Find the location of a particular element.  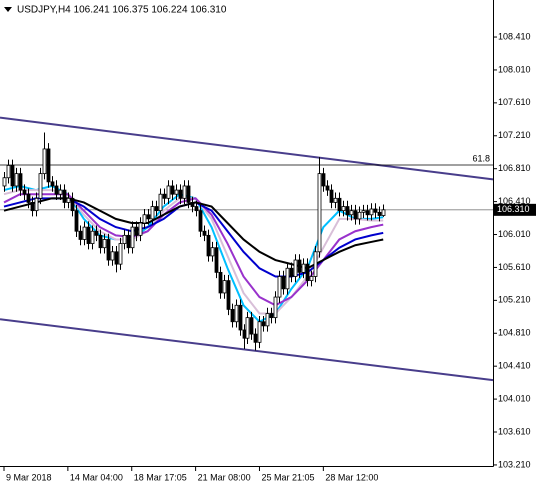

y-tick-label: 105.210 is located at coordinates (514, 300).